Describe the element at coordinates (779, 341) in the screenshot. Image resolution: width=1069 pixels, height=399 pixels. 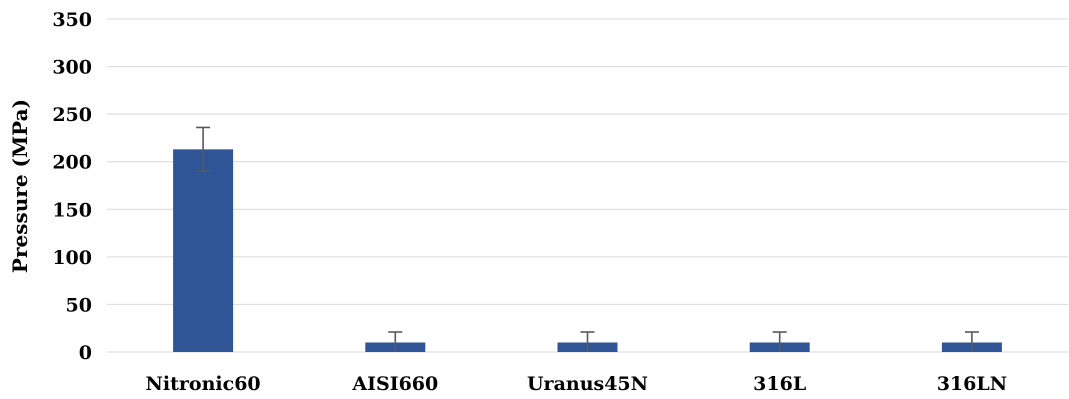
I see `error-bar-316L` at that location.